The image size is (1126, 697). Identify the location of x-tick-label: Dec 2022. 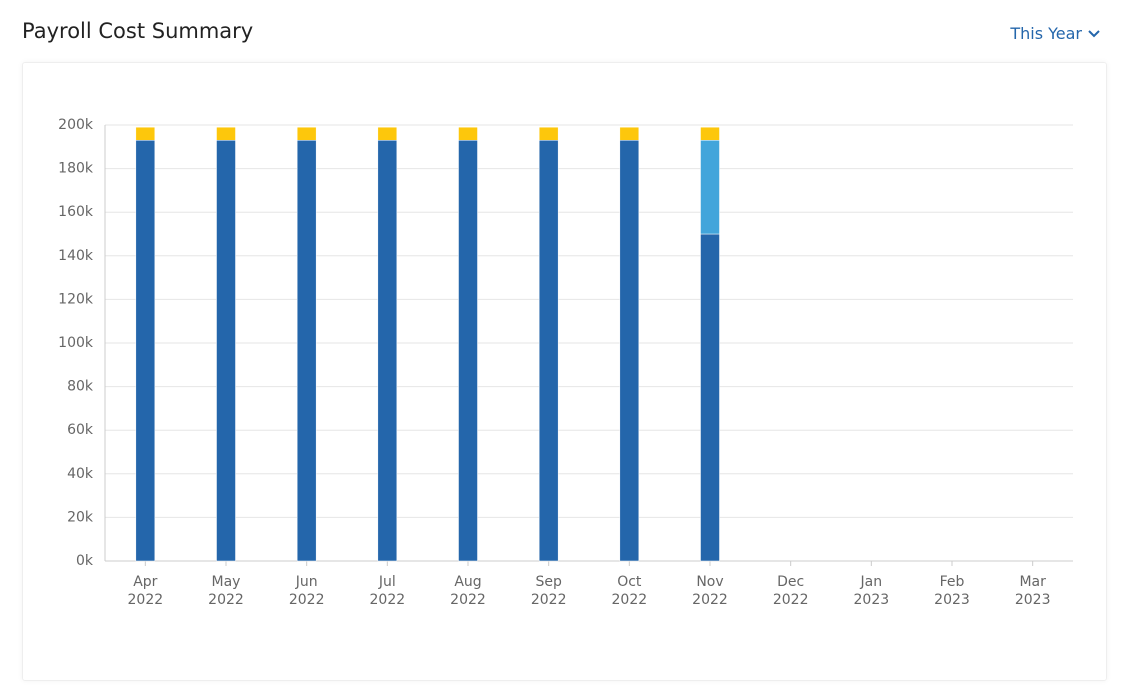
(791, 591).